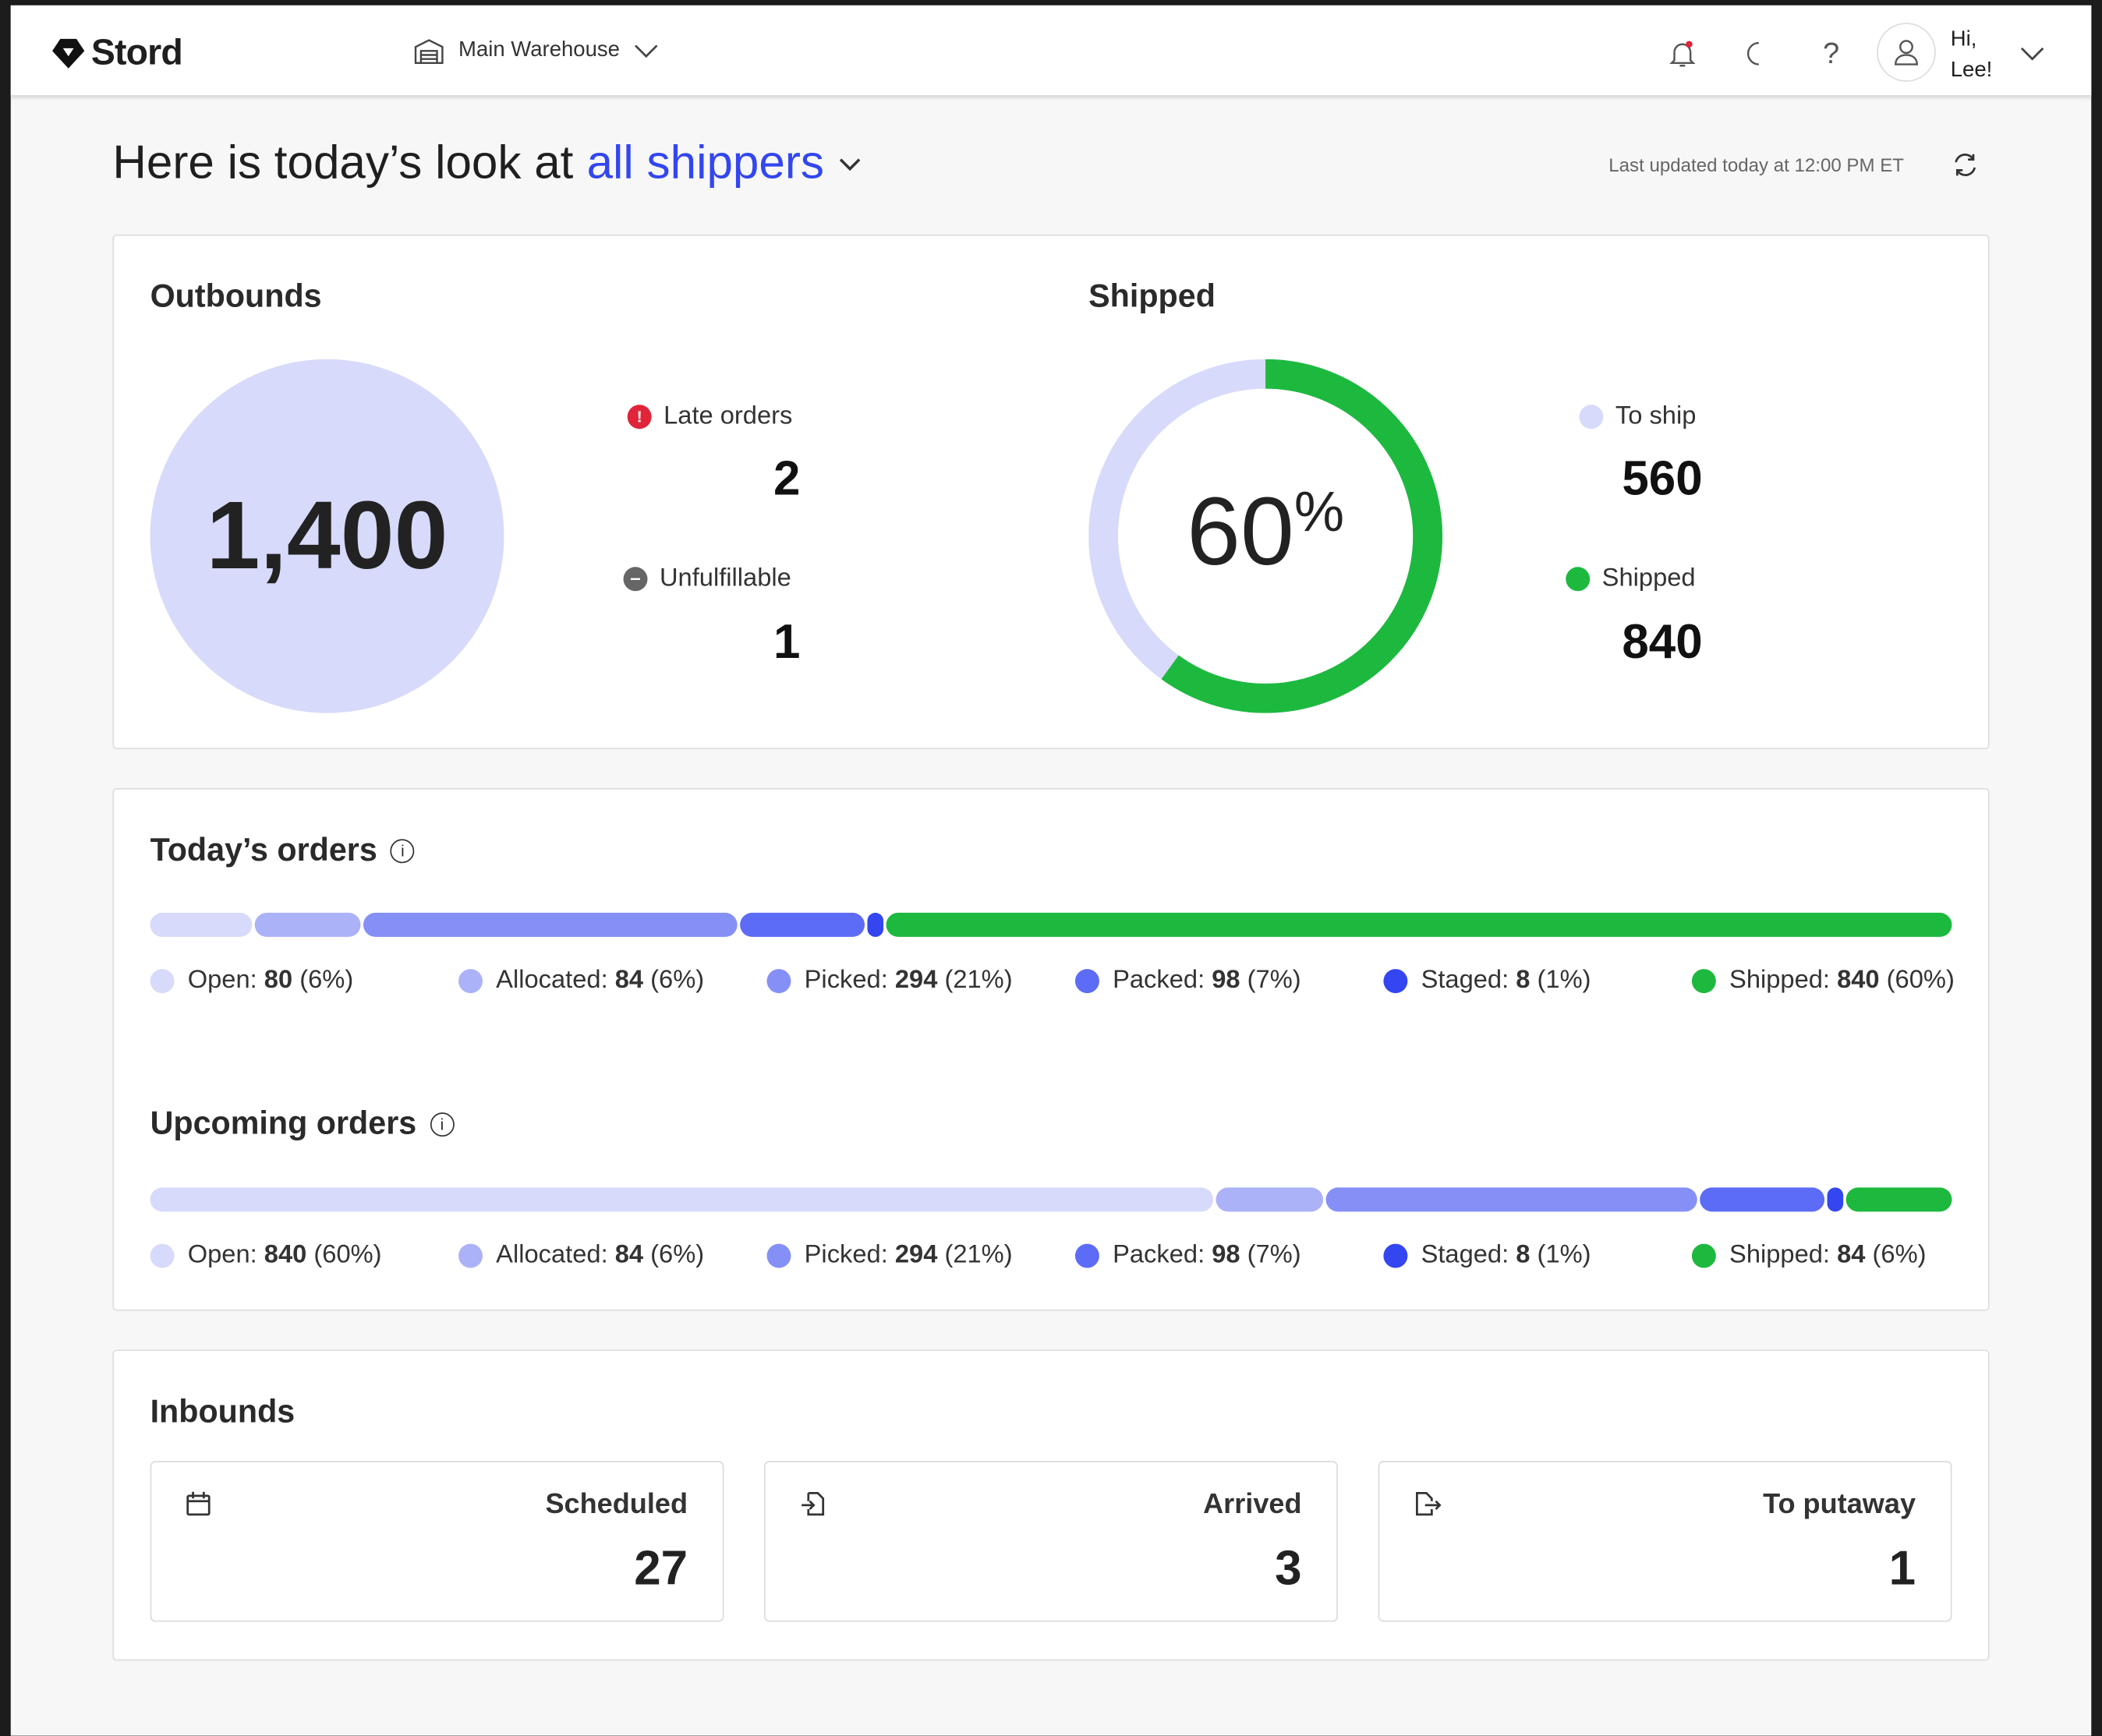 The width and height of the screenshot is (2102, 1736). I want to click on inbound-scheduled-card: Scheduled 27, so click(437, 1541).